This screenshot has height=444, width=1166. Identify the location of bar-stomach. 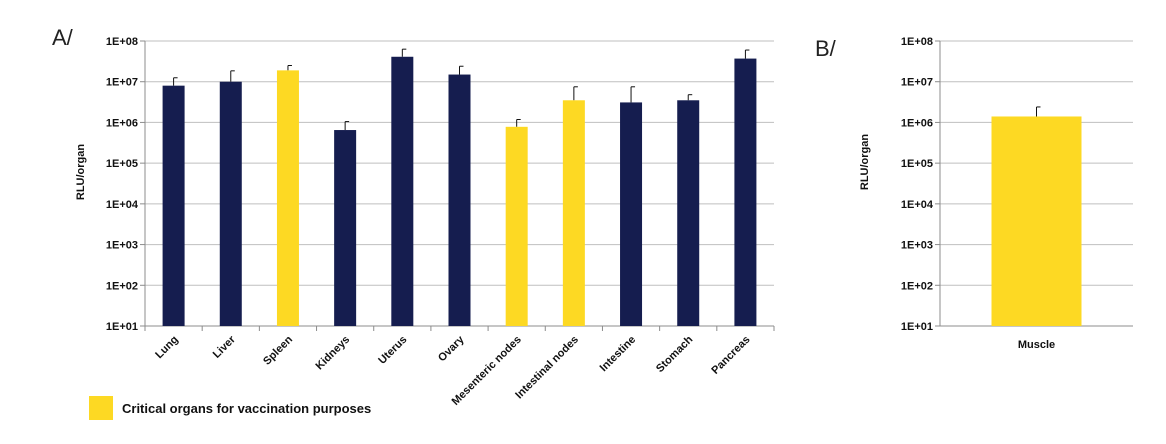
(688, 213).